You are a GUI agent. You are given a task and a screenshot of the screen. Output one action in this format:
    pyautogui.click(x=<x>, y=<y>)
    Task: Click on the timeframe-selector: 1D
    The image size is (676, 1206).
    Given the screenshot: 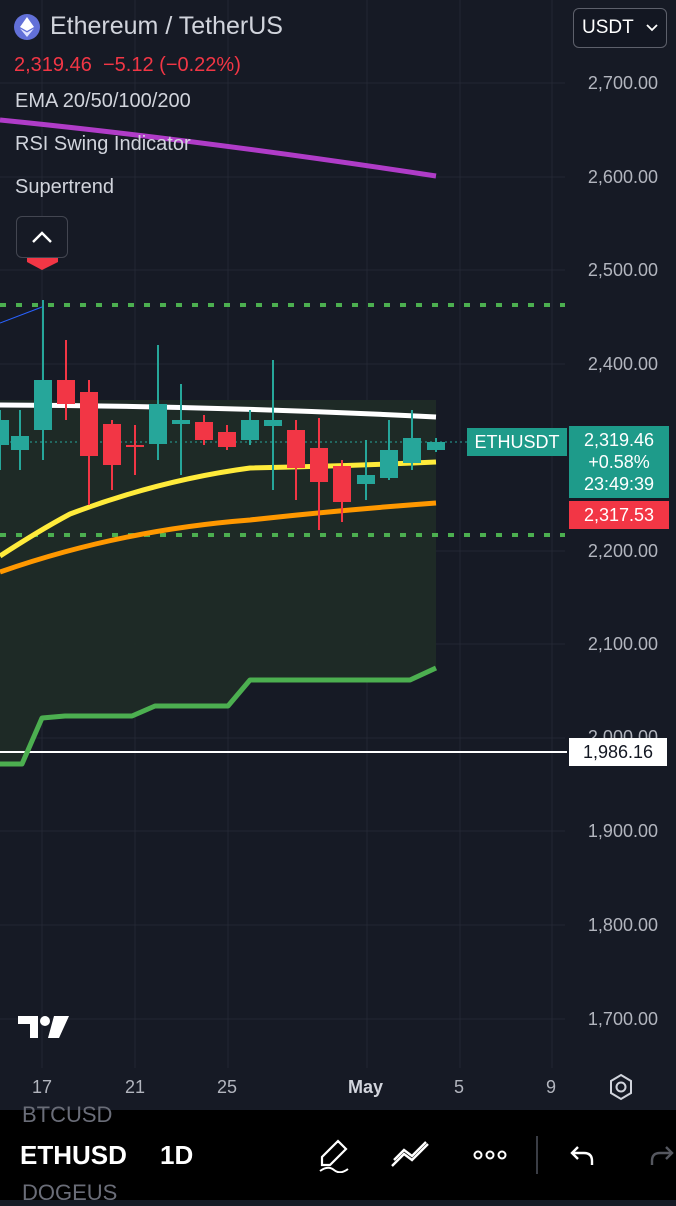 What is the action you would take?
    pyautogui.click(x=177, y=1155)
    